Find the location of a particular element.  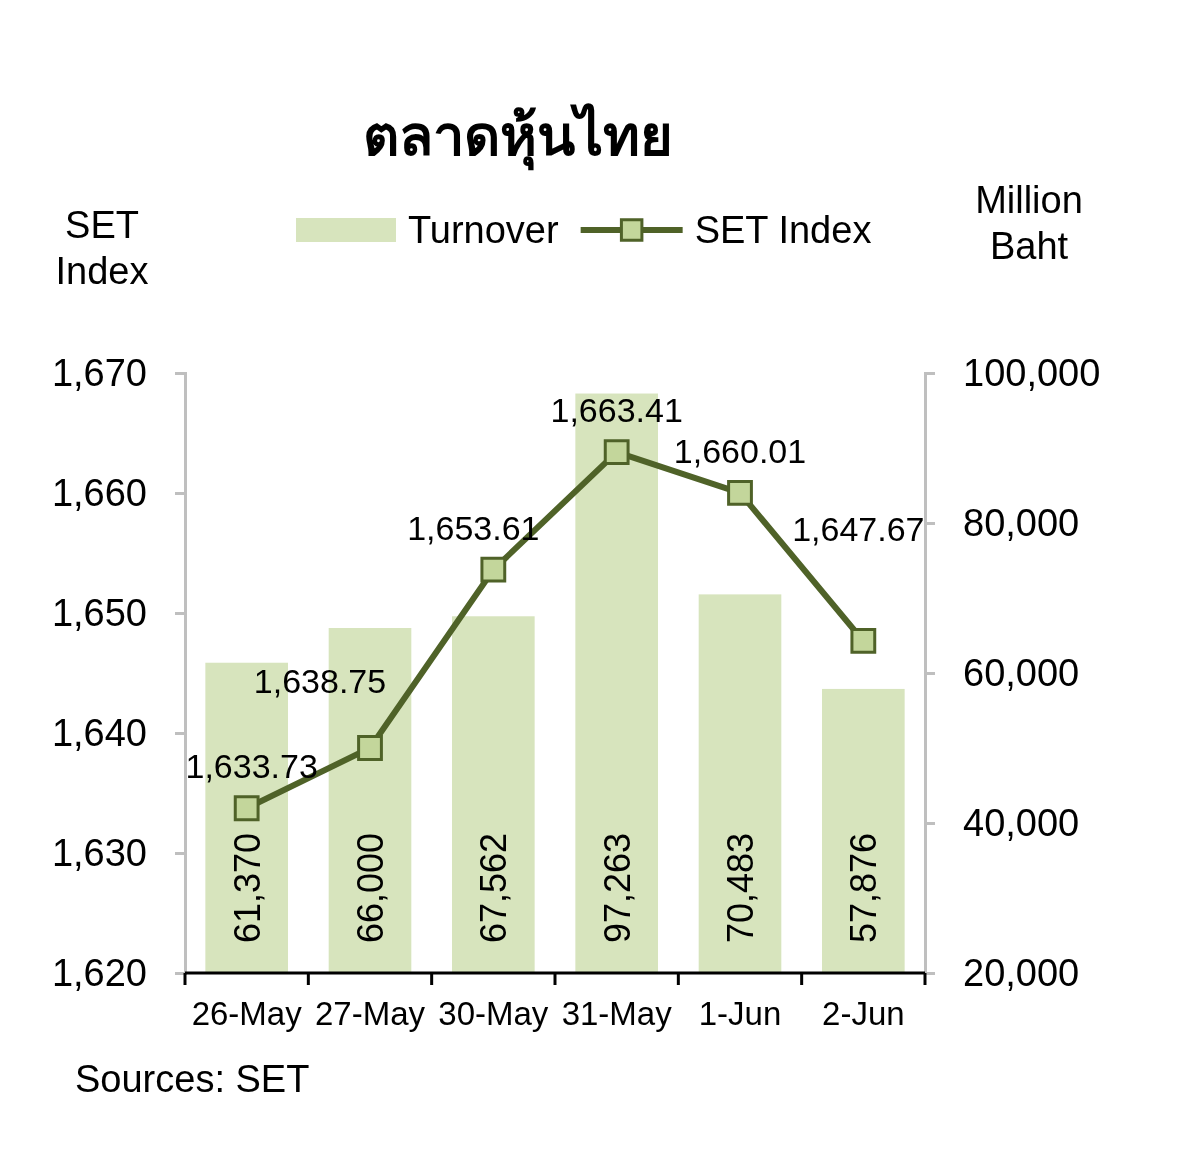

y-tick-label: 1,640 is located at coordinates (99, 732).